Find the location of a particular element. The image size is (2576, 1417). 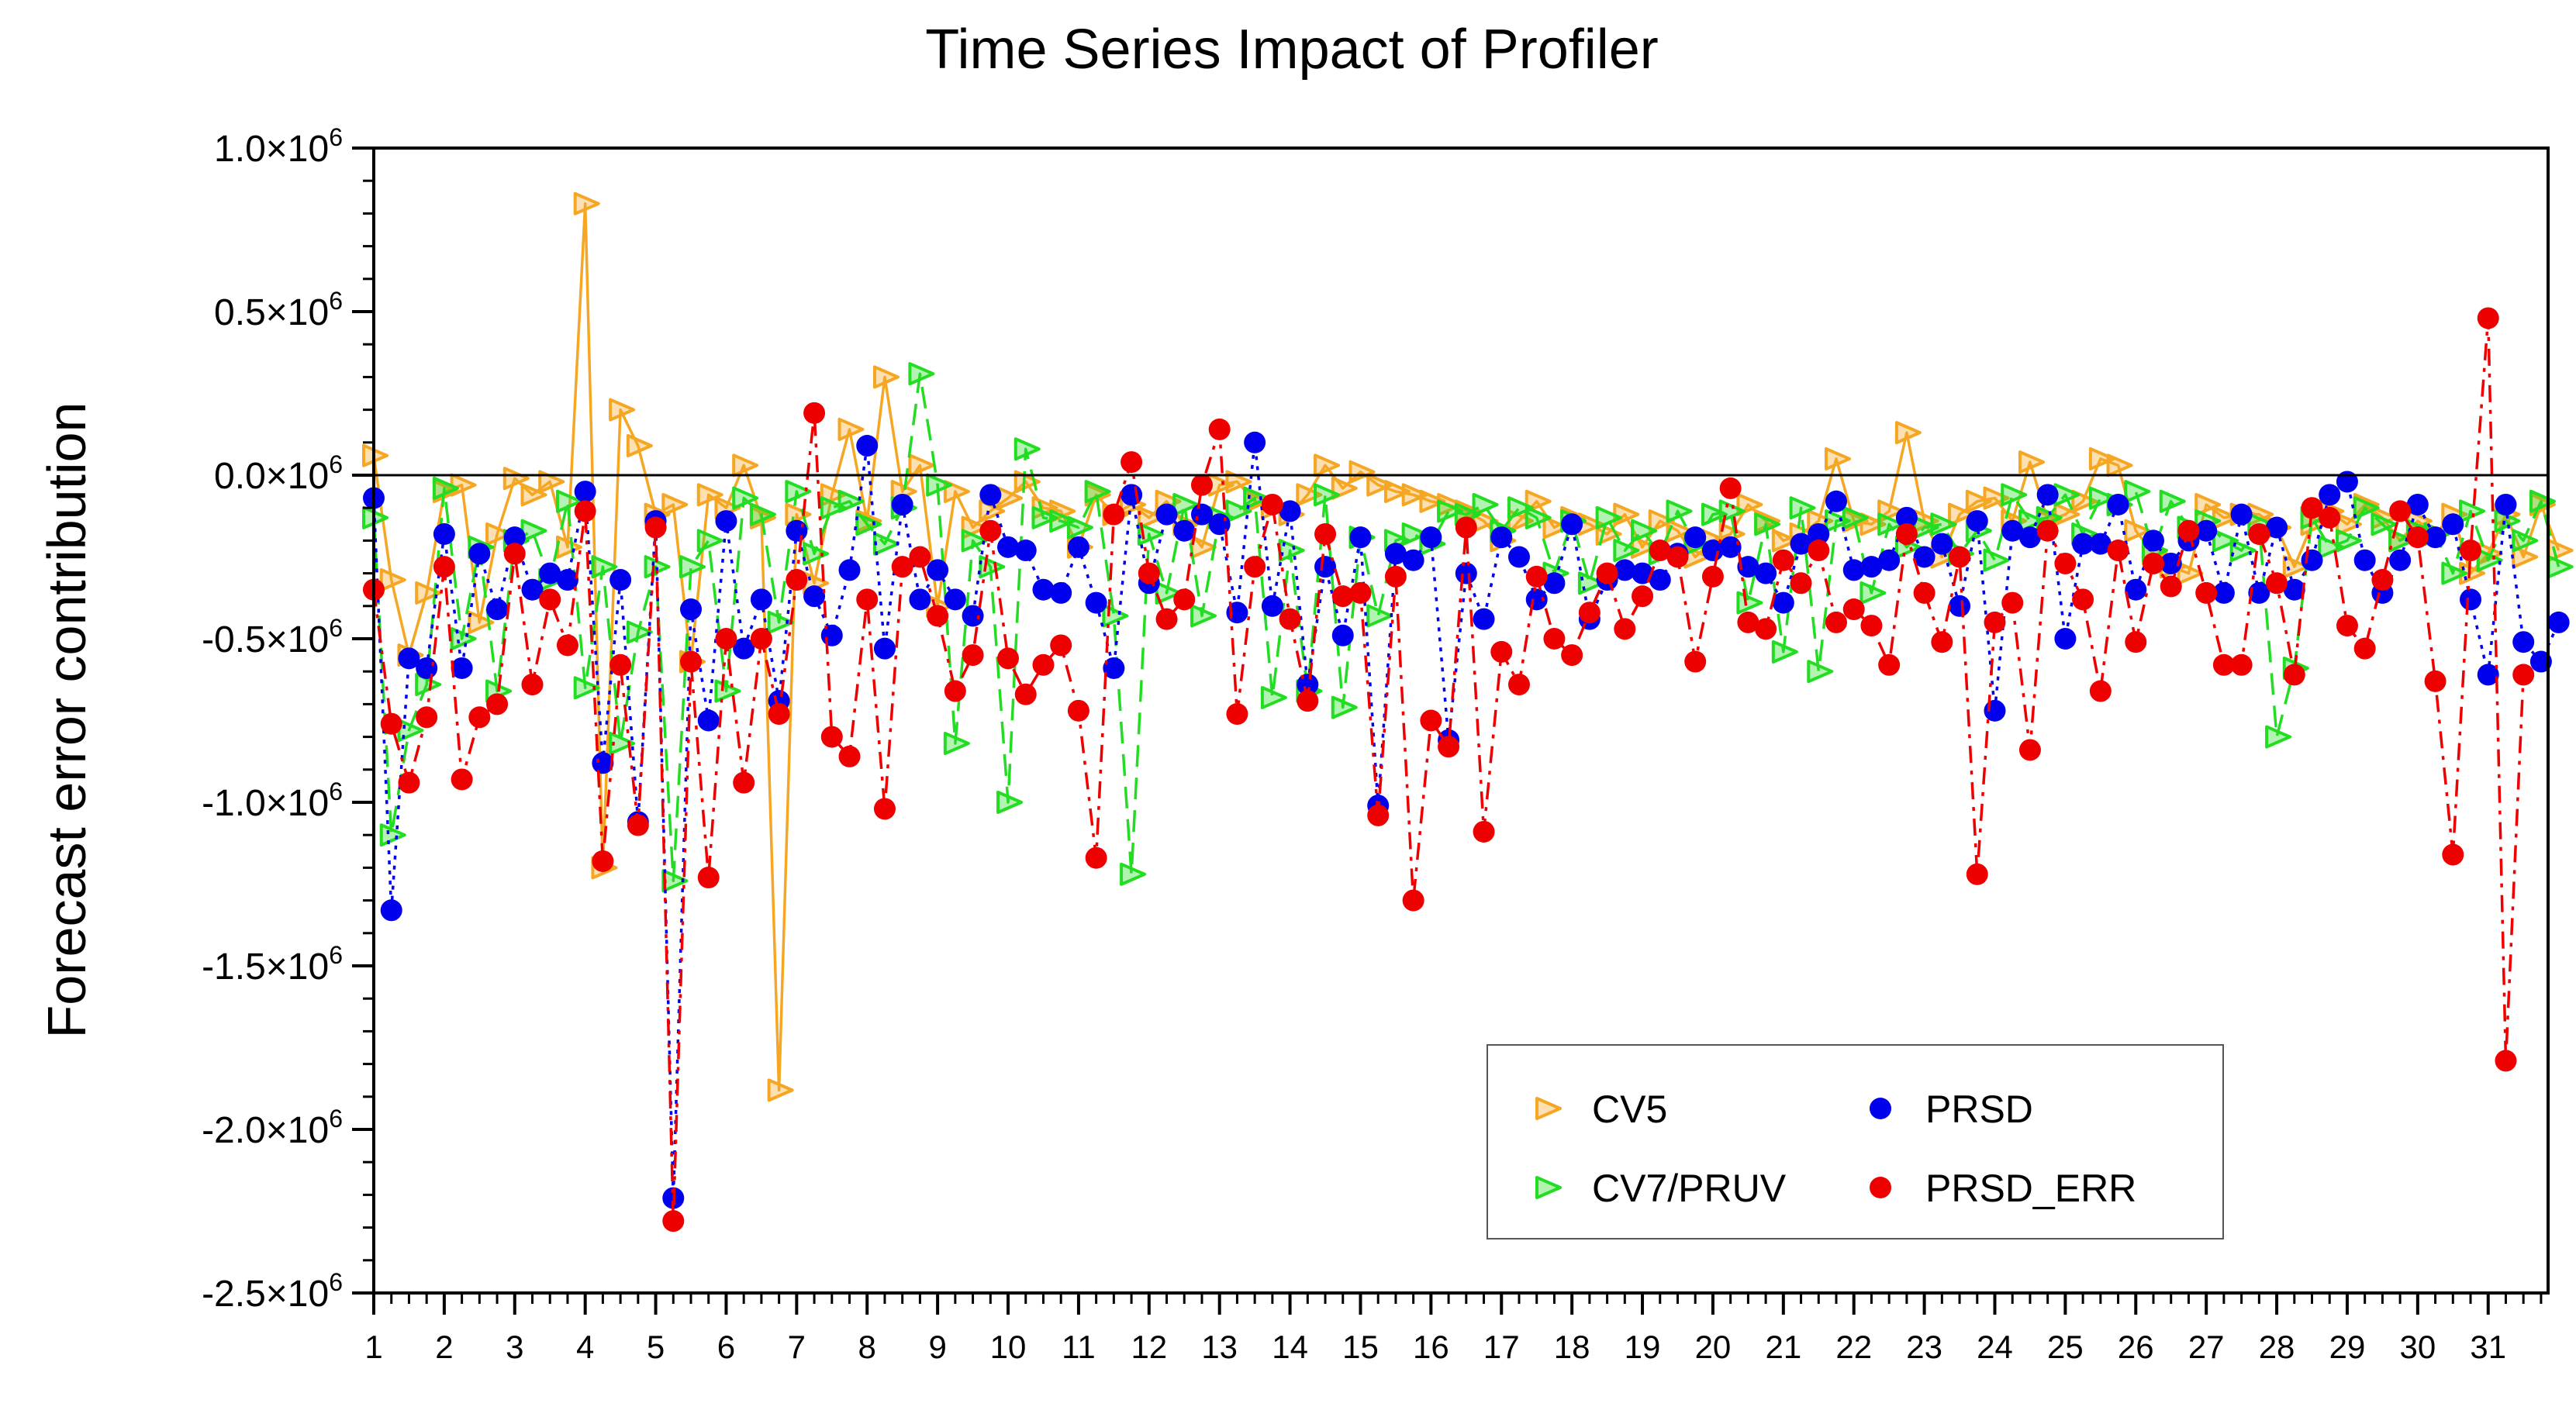

y-tick-label: 1.0×10⁶ is located at coordinates (279, 146).